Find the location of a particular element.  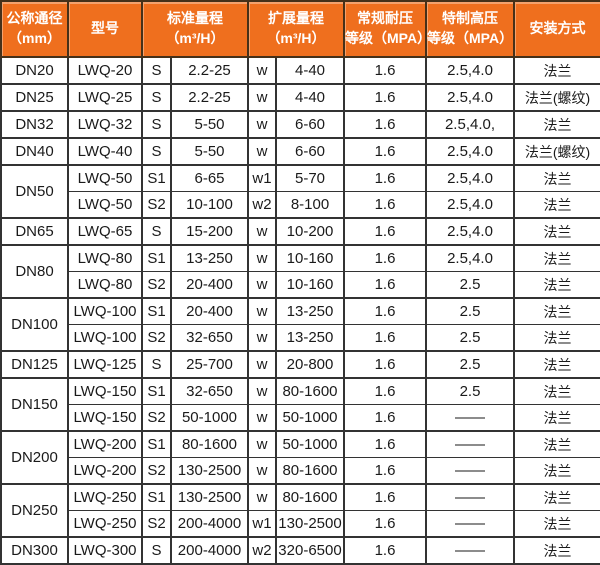

table-row: DN40 LWQ-40 S 5-50 w 6-60 1.6 2.5,4.0 法兰(螺纹) is located at coordinates (300, 151).